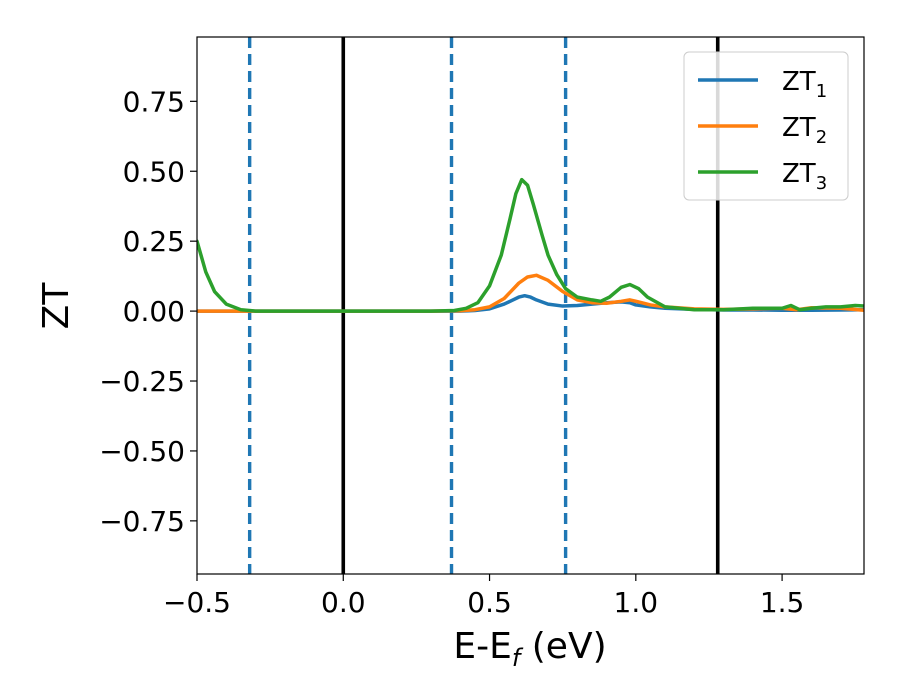 The height and width of the screenshot is (700, 900). I want to click on x-axis-title: E-Ef (eV), so click(529, 649).